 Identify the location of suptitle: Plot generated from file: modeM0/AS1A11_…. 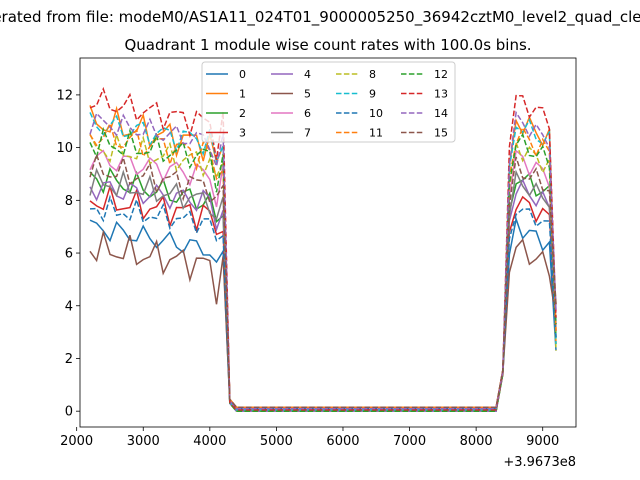
(320, 17).